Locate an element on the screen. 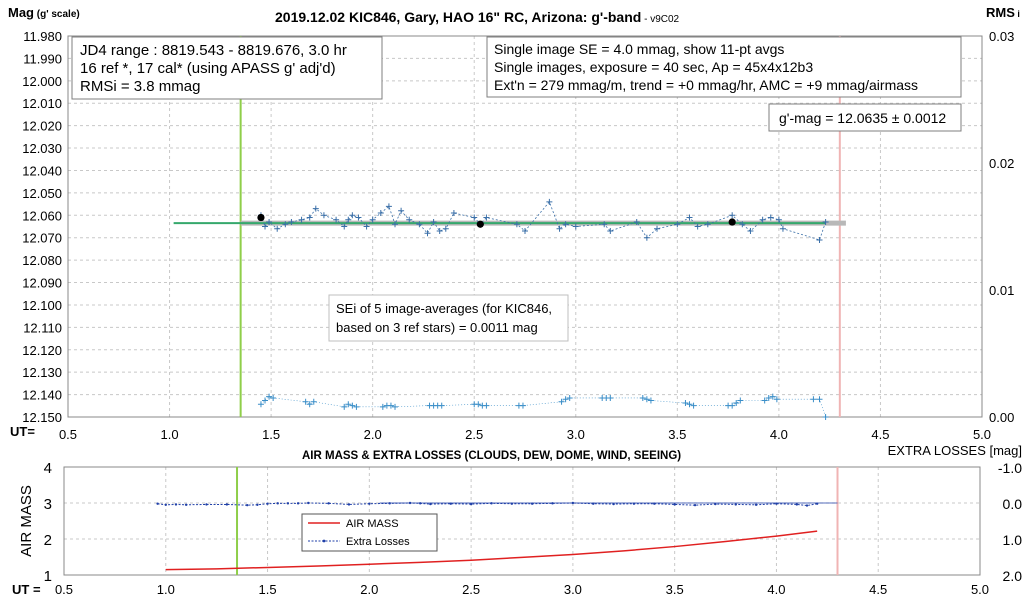 This screenshot has height=600, width=1030. legend-extra-losses-marker is located at coordinates (324, 541).